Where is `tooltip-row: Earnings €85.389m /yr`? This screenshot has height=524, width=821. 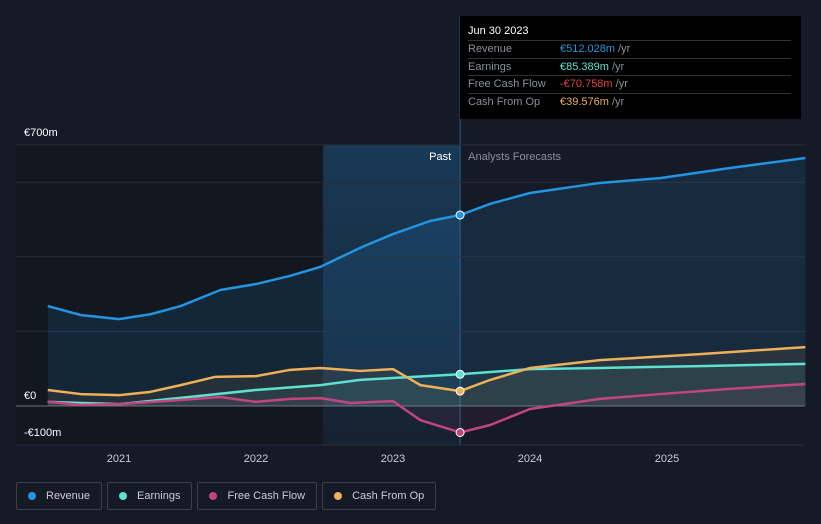
tooltip-row: Earnings €85.389m /yr is located at coordinates (629, 66).